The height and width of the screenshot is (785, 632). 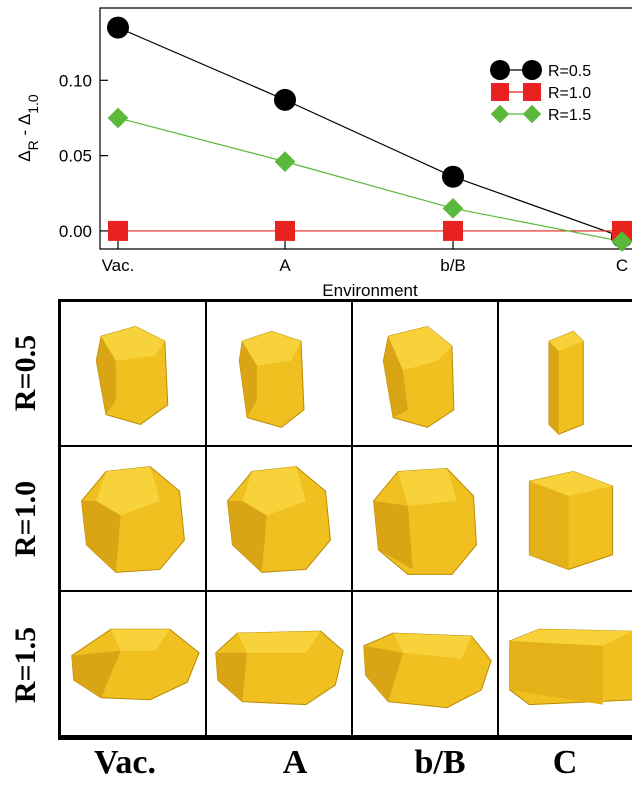 I want to click on legend-label: R=0.5, so click(x=569, y=71).